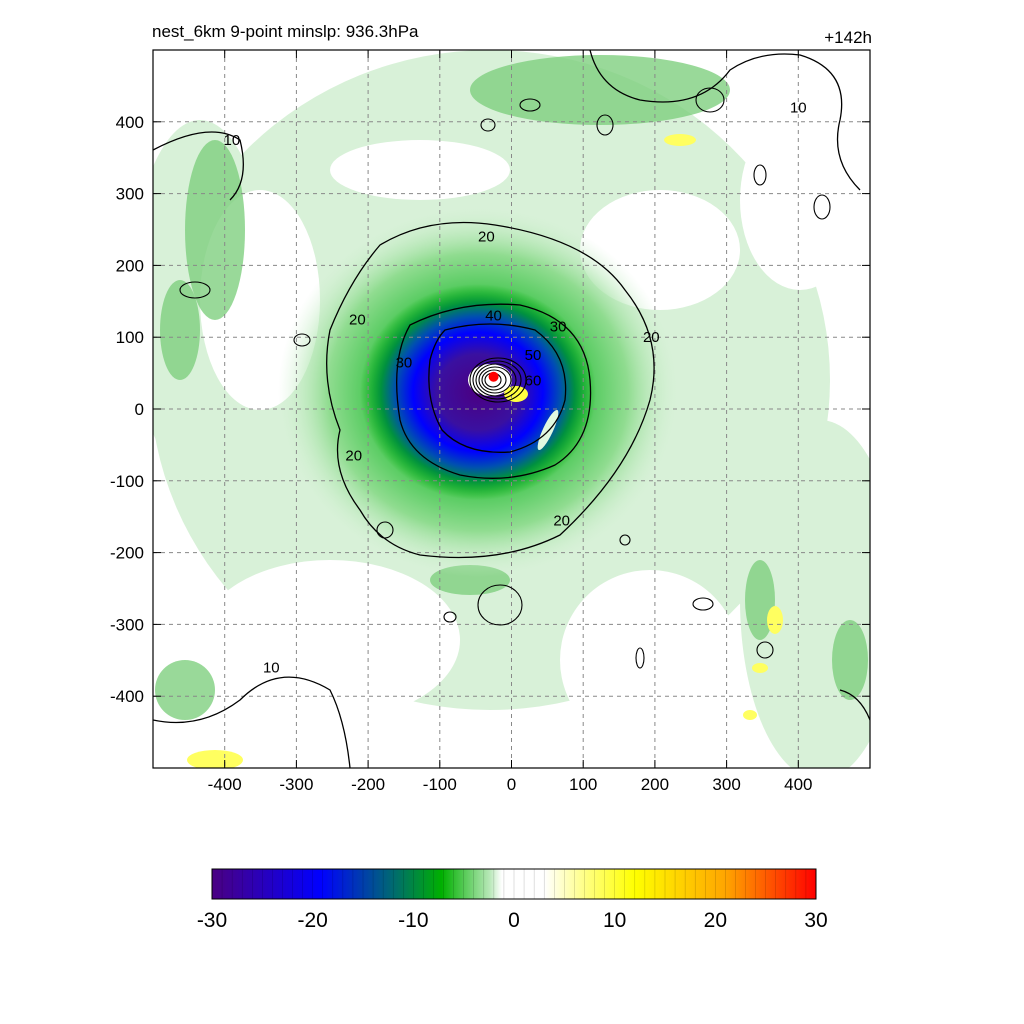  Describe the element at coordinates (533, 380) in the screenshot. I see `contour-label: 60` at that location.